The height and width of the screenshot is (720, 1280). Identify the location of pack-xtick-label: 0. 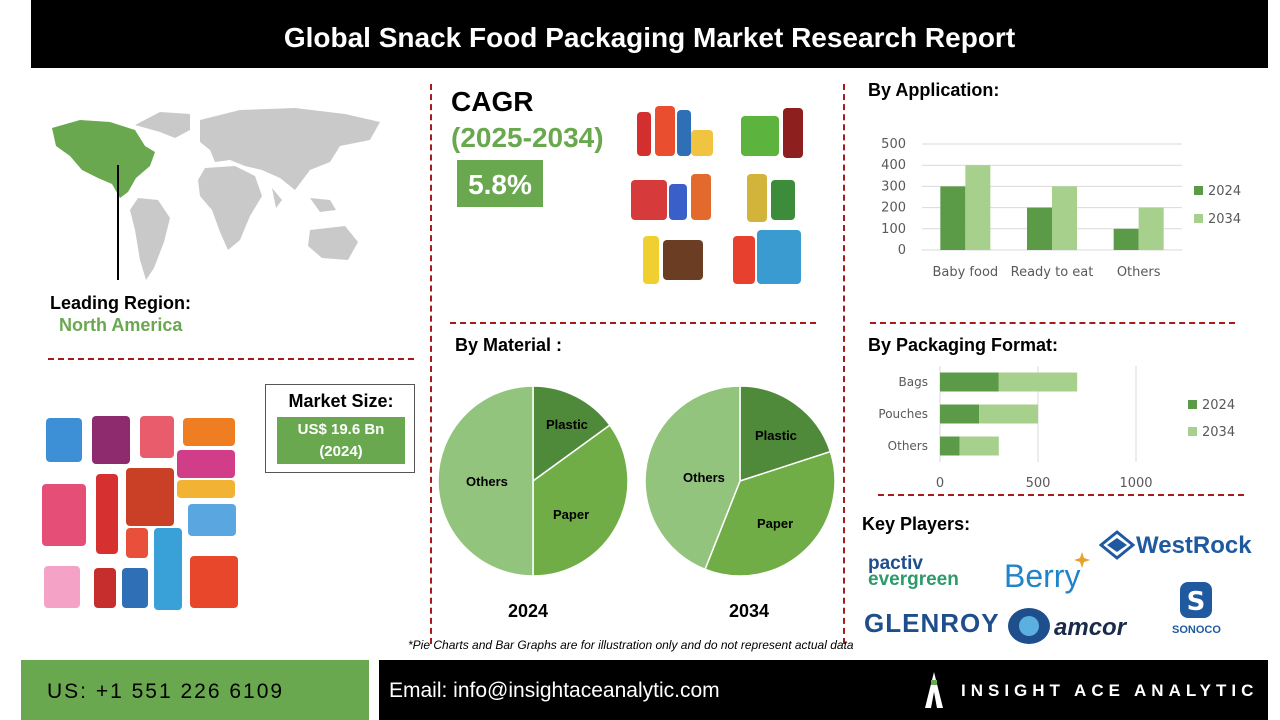
(940, 483).